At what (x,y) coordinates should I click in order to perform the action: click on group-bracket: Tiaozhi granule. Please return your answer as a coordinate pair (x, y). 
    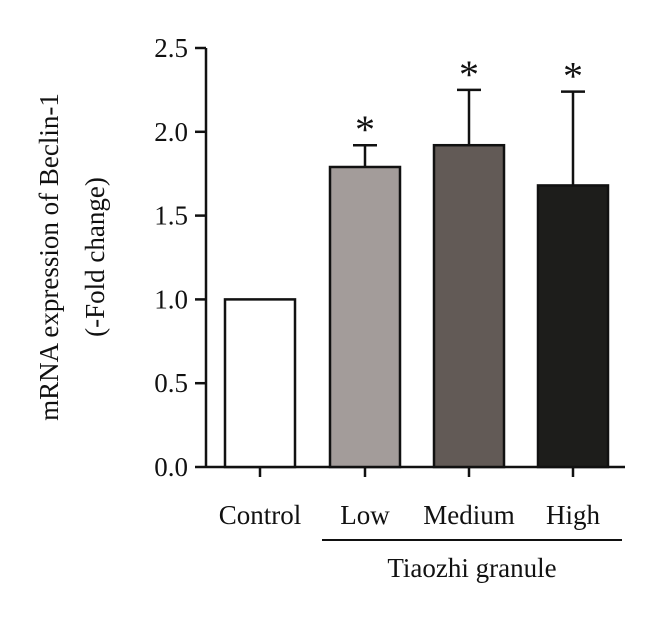
    Looking at the image, I should click on (472, 561).